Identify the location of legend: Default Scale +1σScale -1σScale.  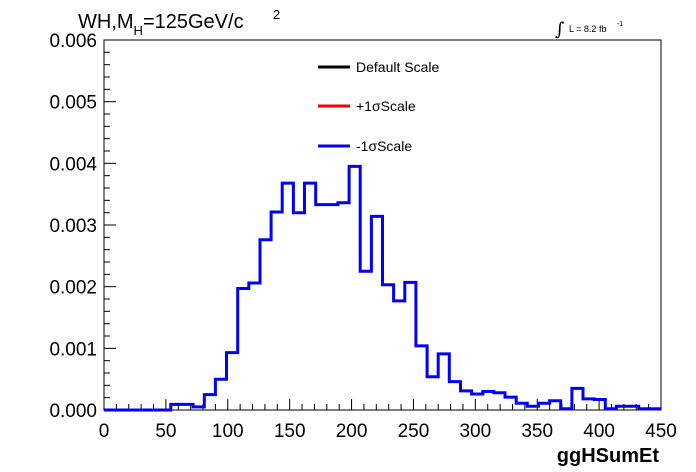
(378, 106).